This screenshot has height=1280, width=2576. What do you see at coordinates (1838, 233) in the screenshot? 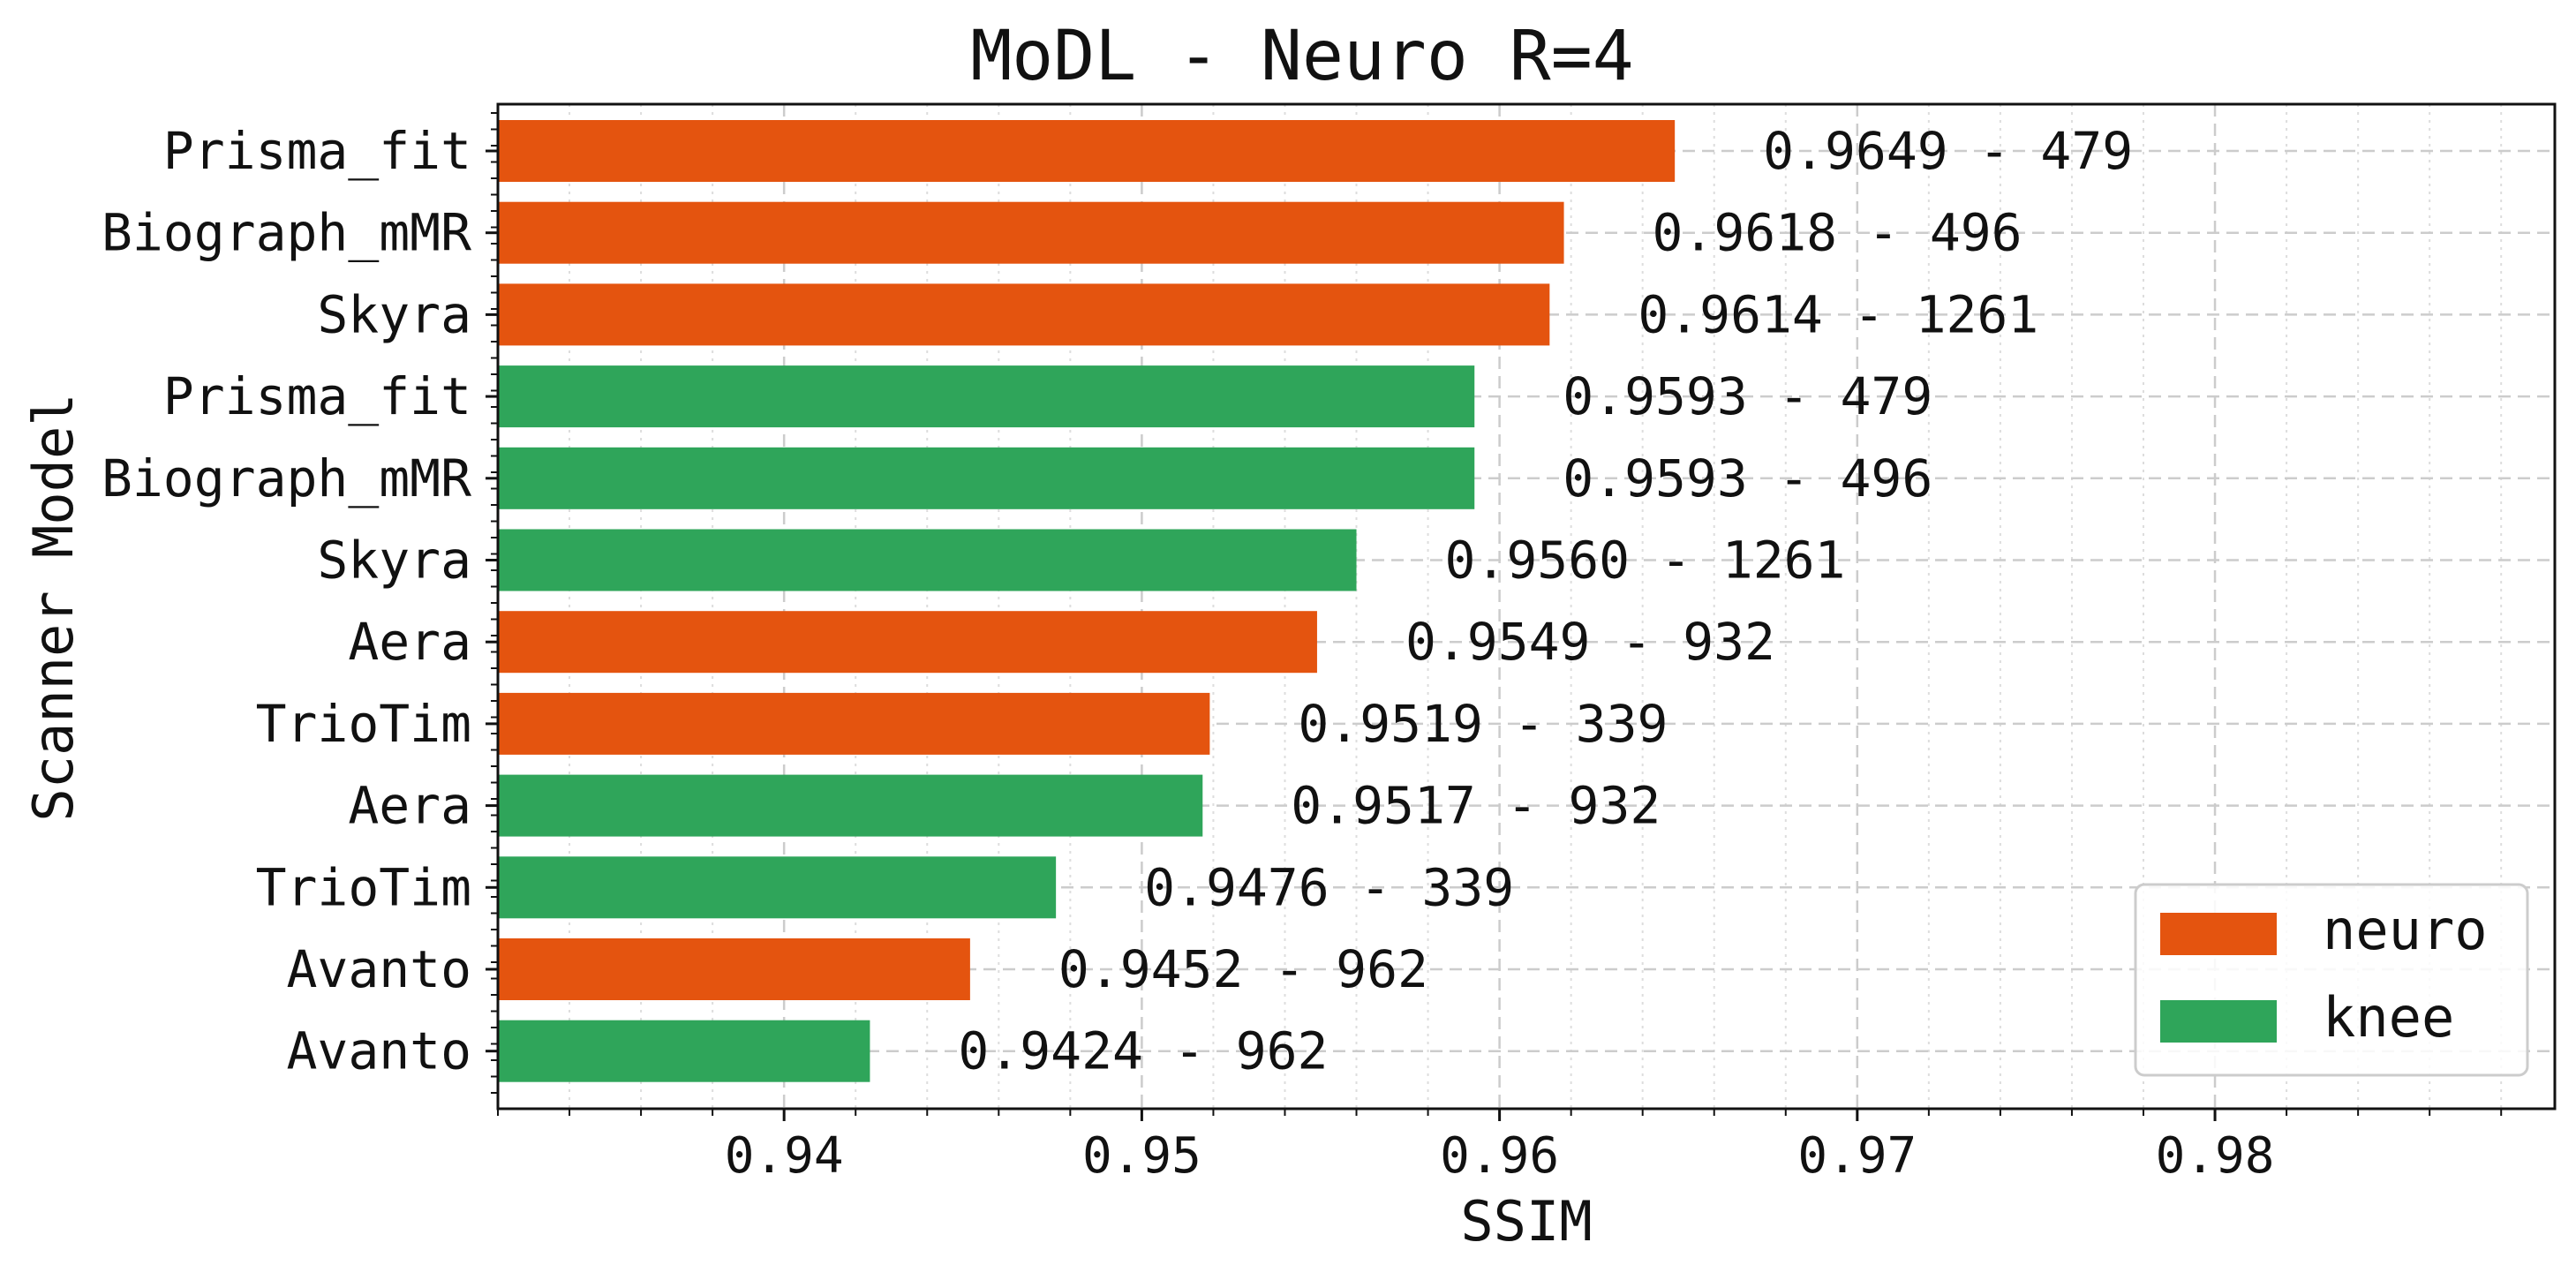
I see `bar-value-label: 0.9618 - 496` at bounding box center [1838, 233].